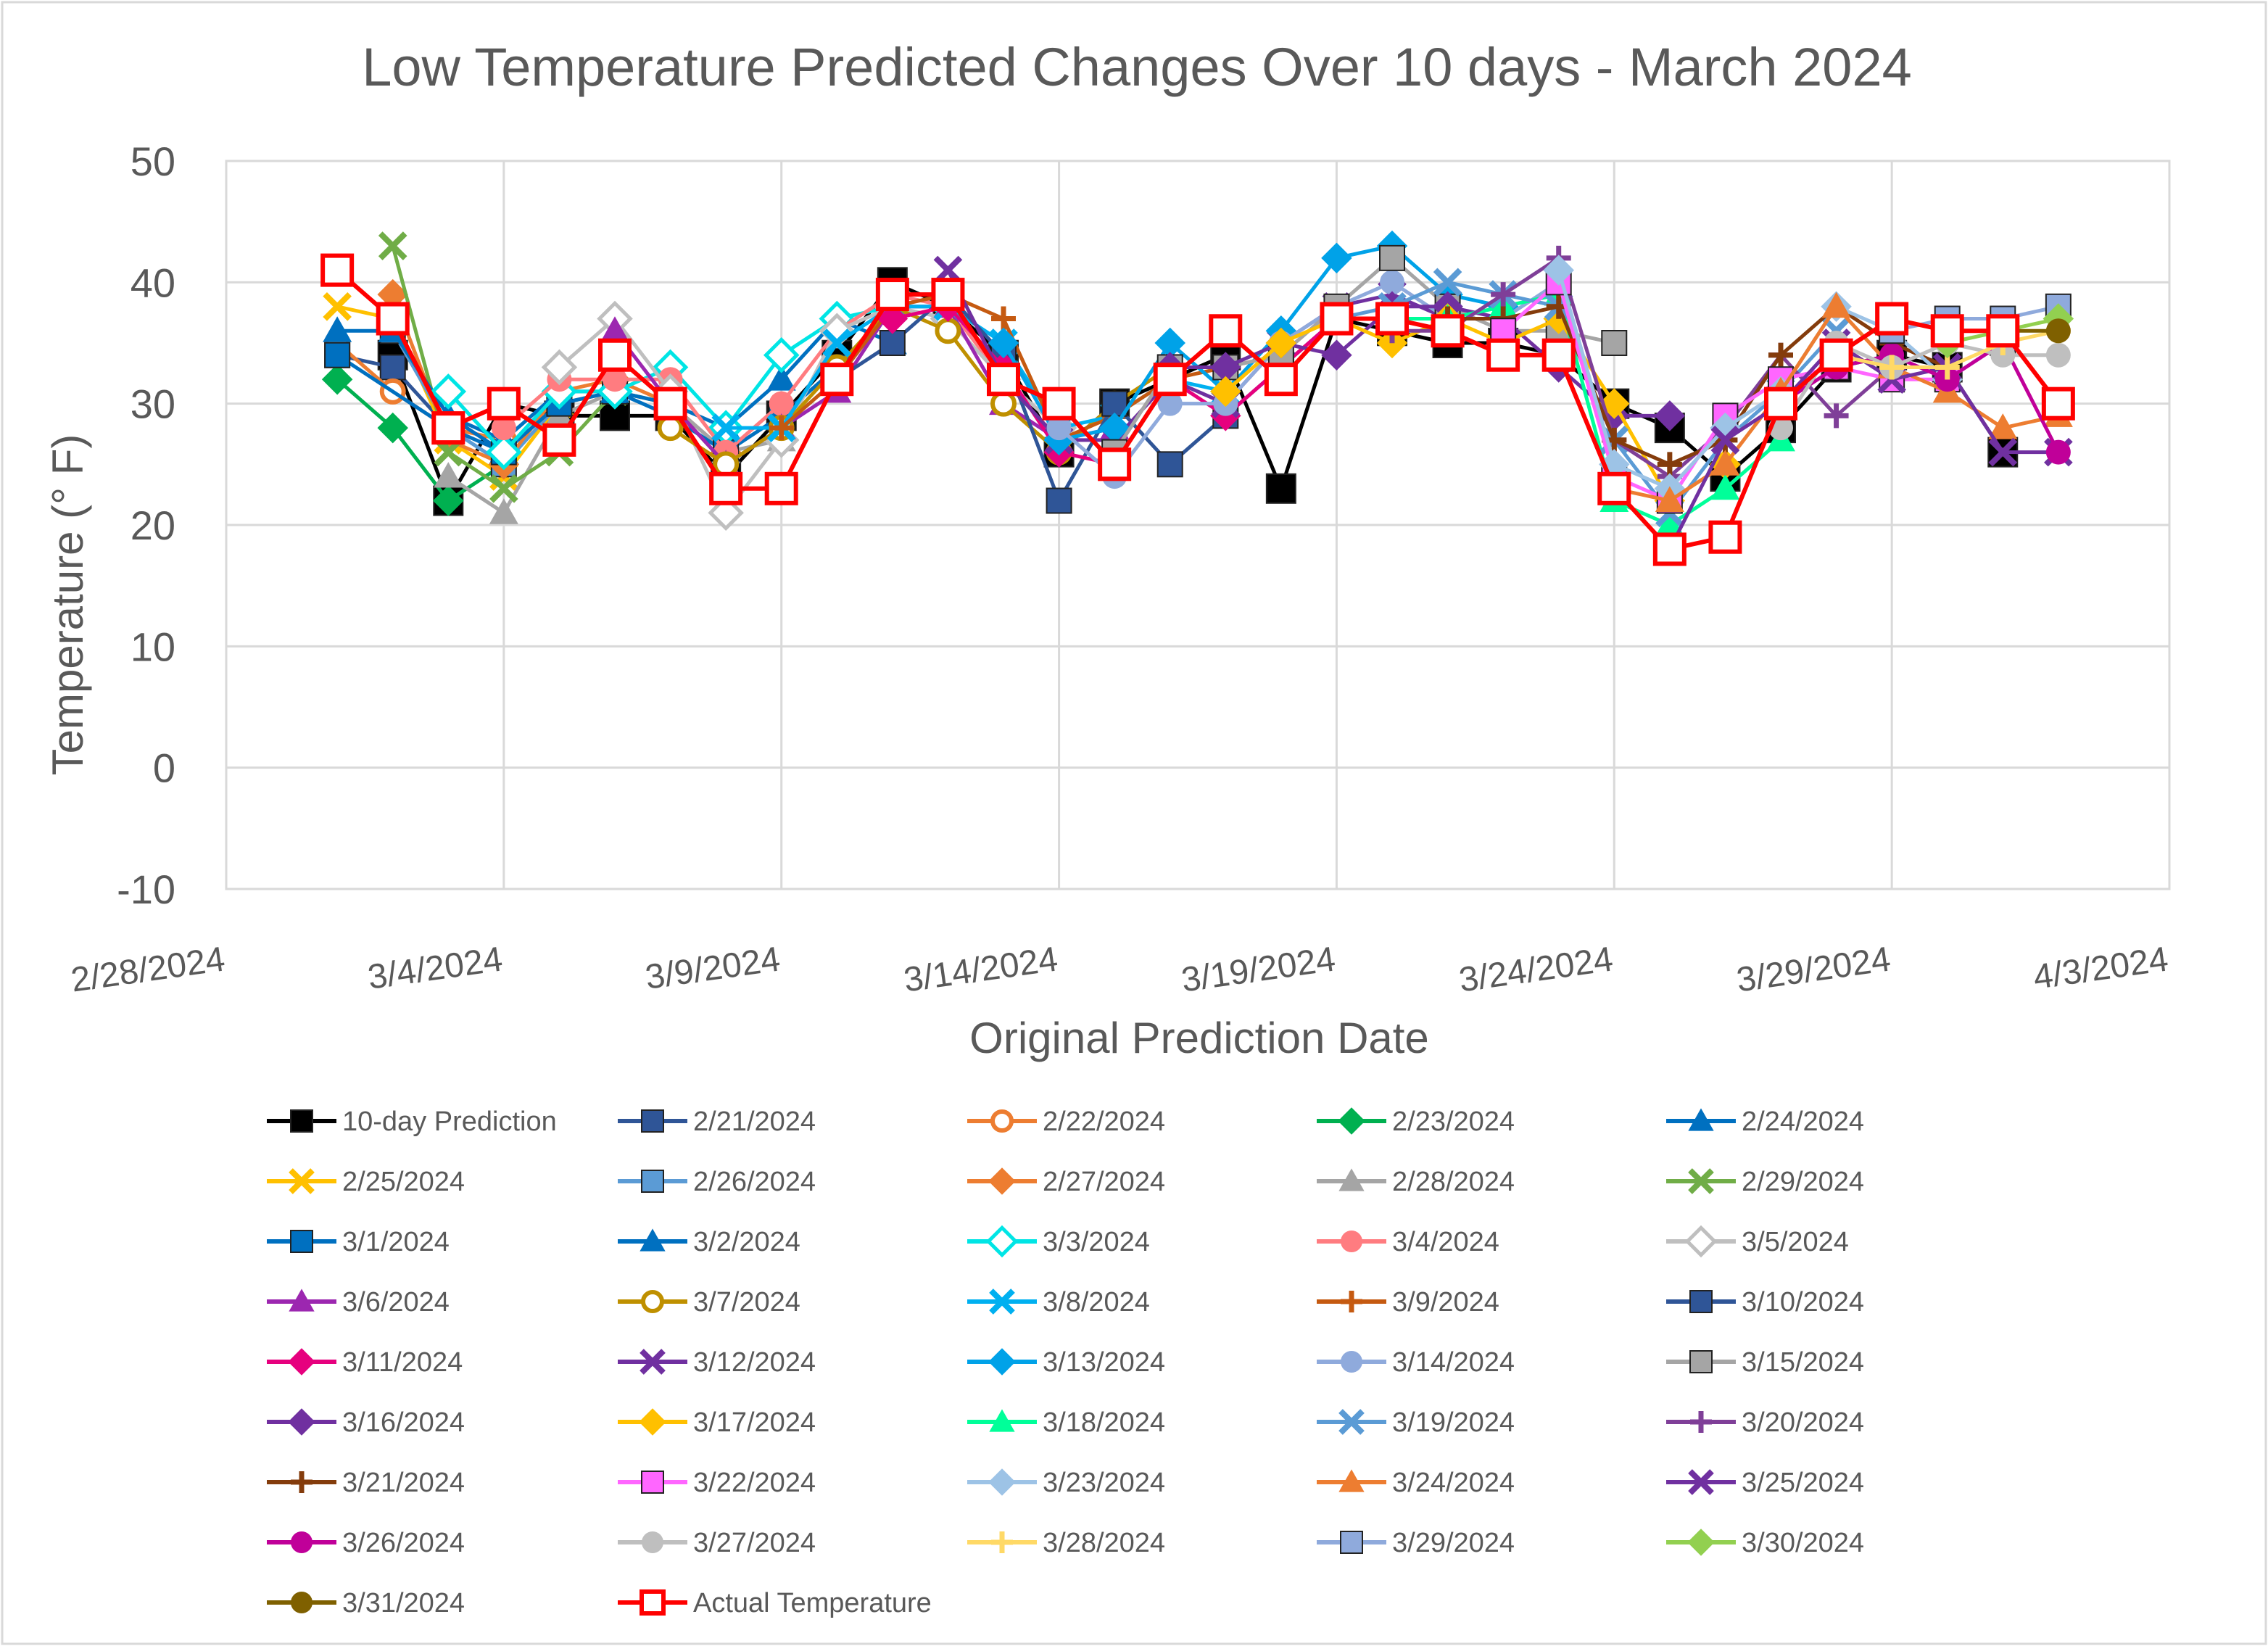  I want to click on y-tick-label: 10, so click(153, 646).